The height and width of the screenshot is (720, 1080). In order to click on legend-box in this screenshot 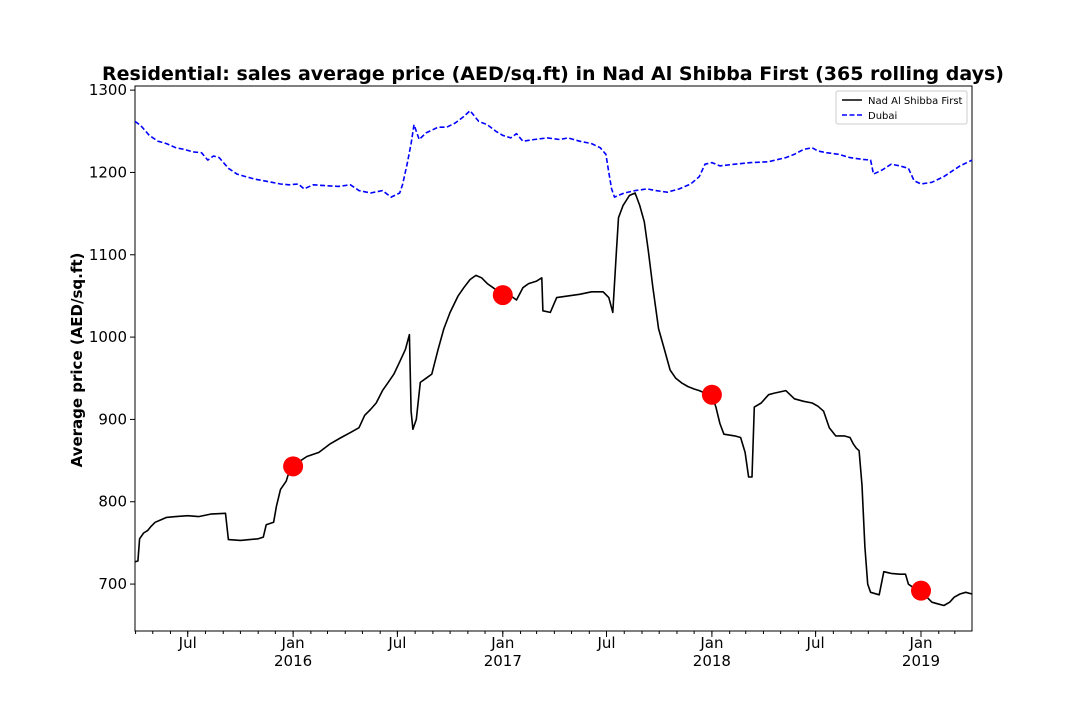, I will do `click(901, 107)`.